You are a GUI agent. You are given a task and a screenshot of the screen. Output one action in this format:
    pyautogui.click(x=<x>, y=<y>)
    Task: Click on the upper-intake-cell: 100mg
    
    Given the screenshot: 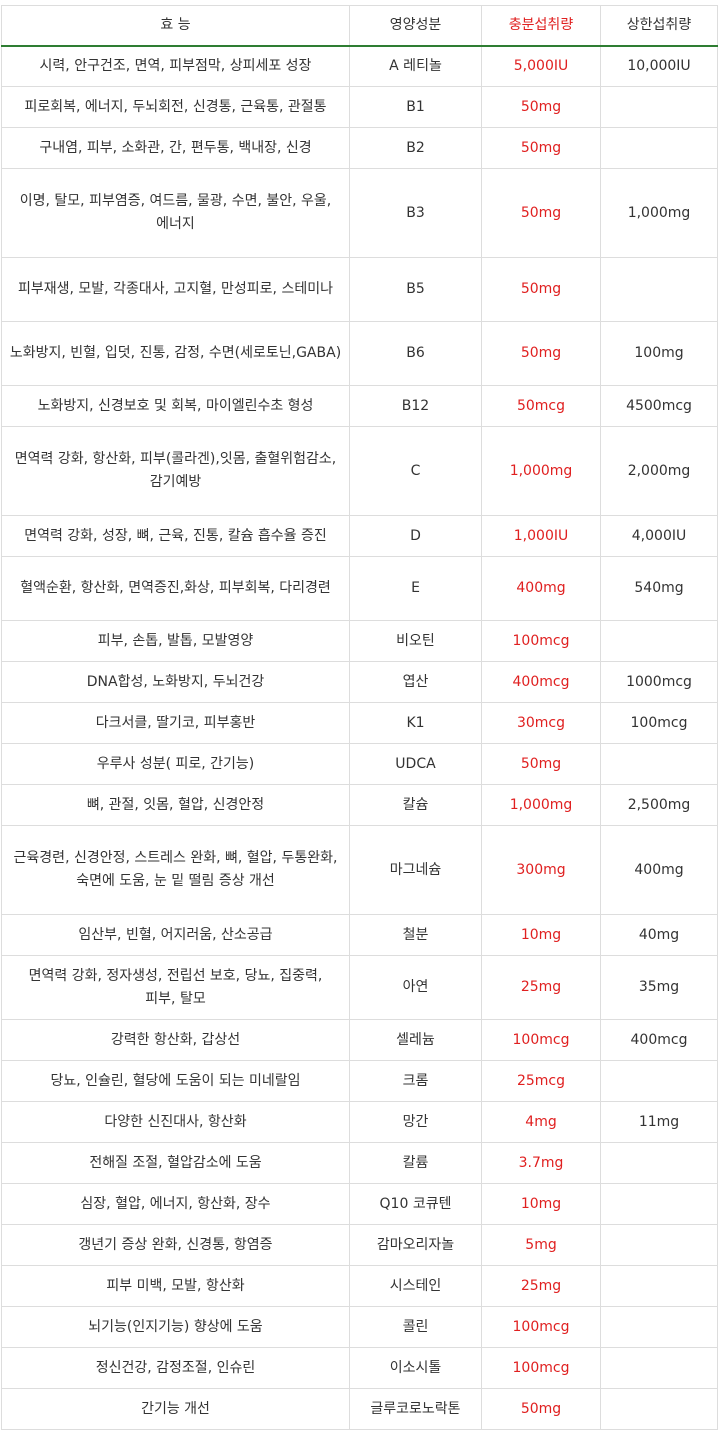 What is the action you would take?
    pyautogui.click(x=659, y=353)
    